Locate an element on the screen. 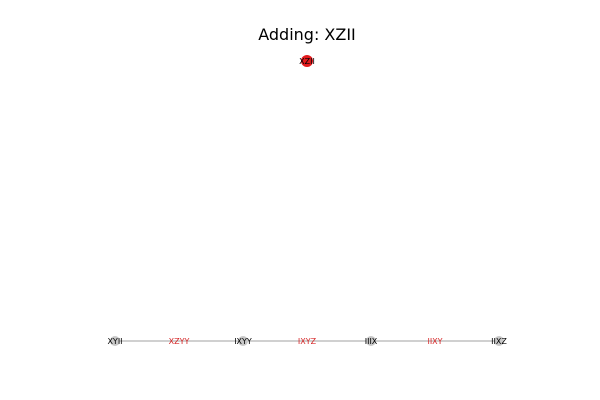 The image size is (600, 400). edges-layer: XZYY IXYZ IIXY is located at coordinates (307, 341).